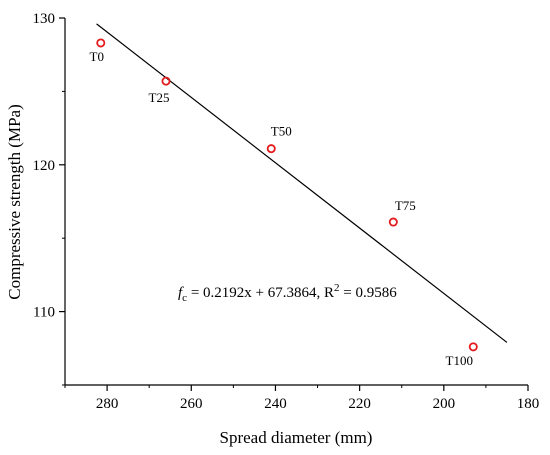  I want to click on data-point-t0, so click(101, 43).